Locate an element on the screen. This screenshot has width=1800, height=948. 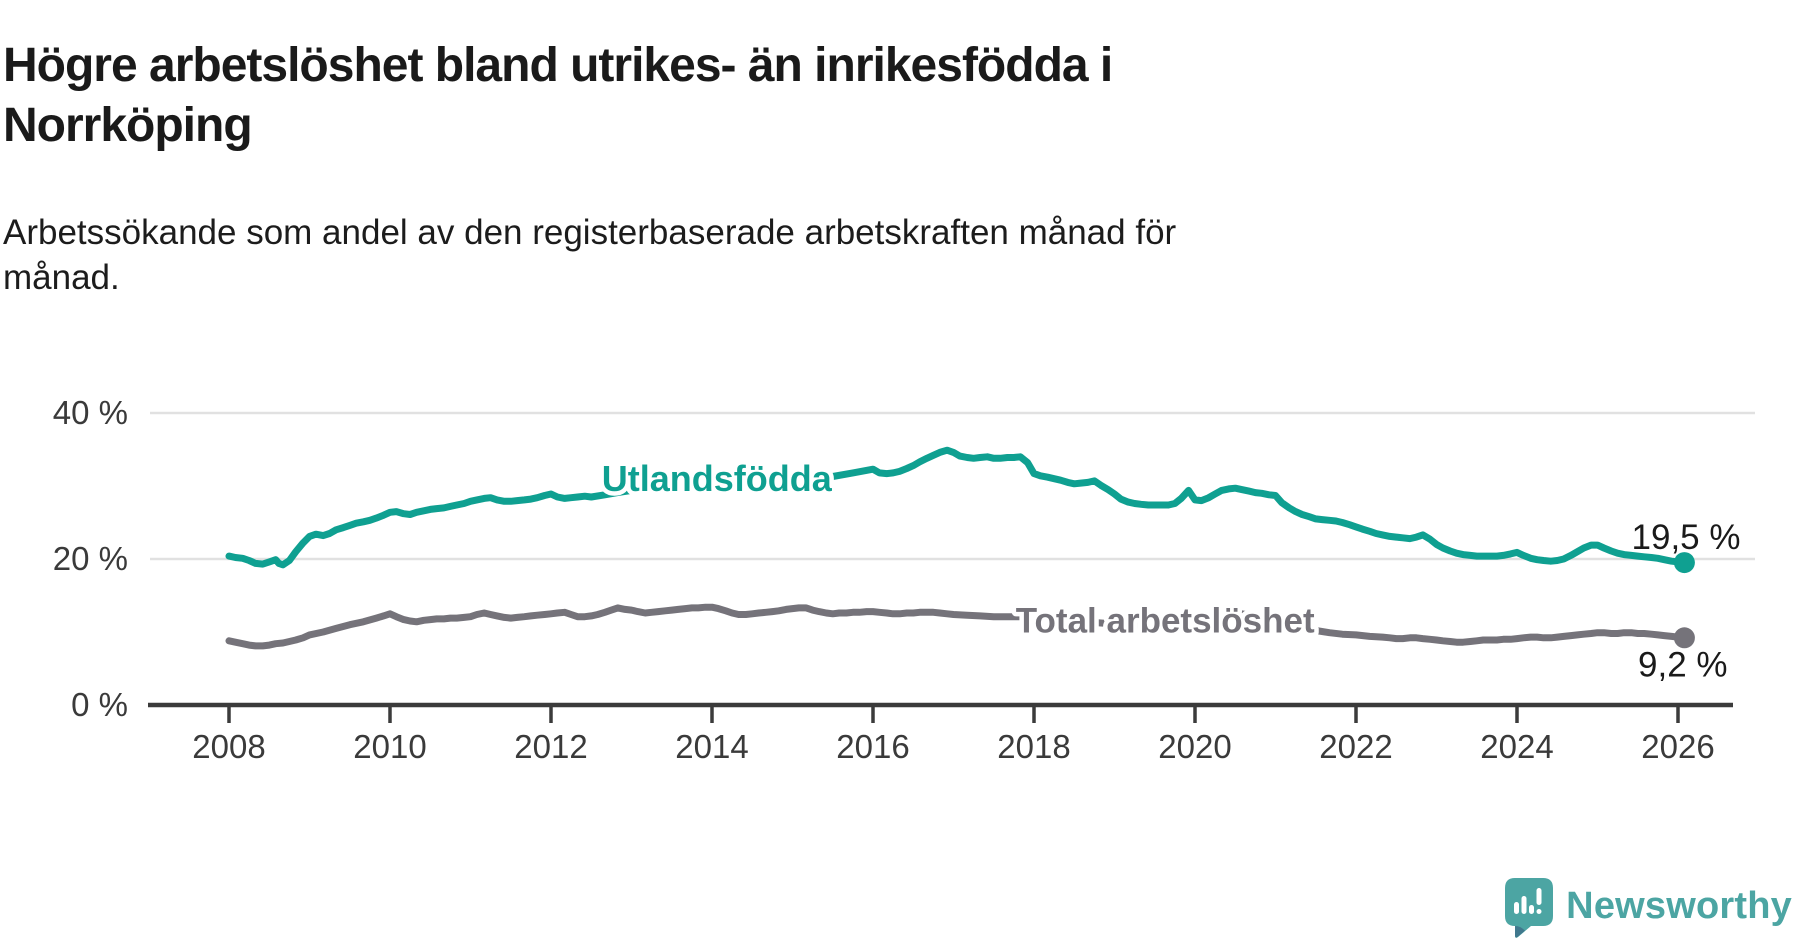
series-end-dot-utlandsfodda is located at coordinates (1684, 563).